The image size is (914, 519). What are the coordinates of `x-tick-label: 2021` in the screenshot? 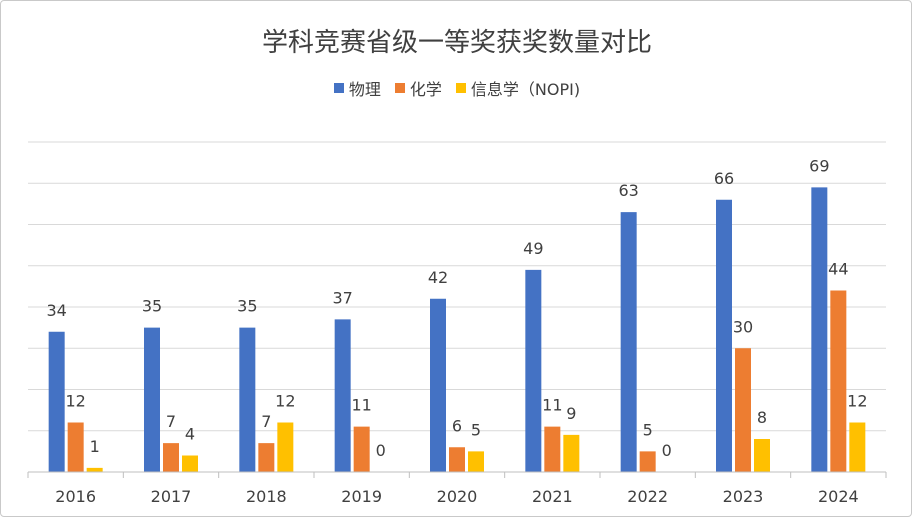 It's located at (552, 496).